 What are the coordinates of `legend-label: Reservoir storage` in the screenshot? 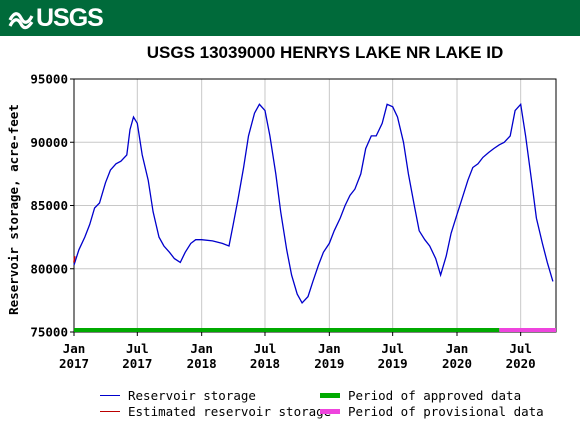 It's located at (192, 395).